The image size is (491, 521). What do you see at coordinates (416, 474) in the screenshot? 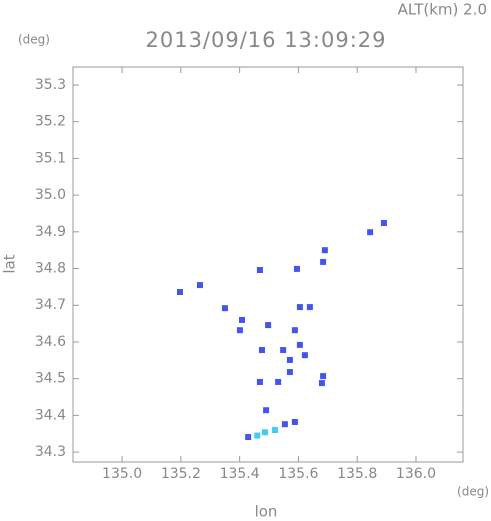
I see `x-tick-label: 136.0` at bounding box center [416, 474].